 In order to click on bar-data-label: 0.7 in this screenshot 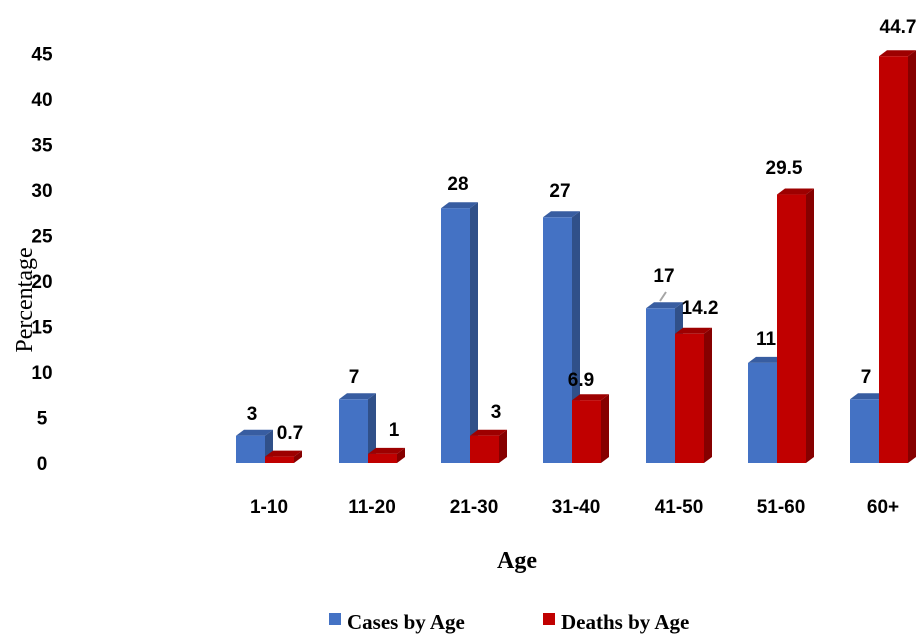, I will do `click(290, 433)`.